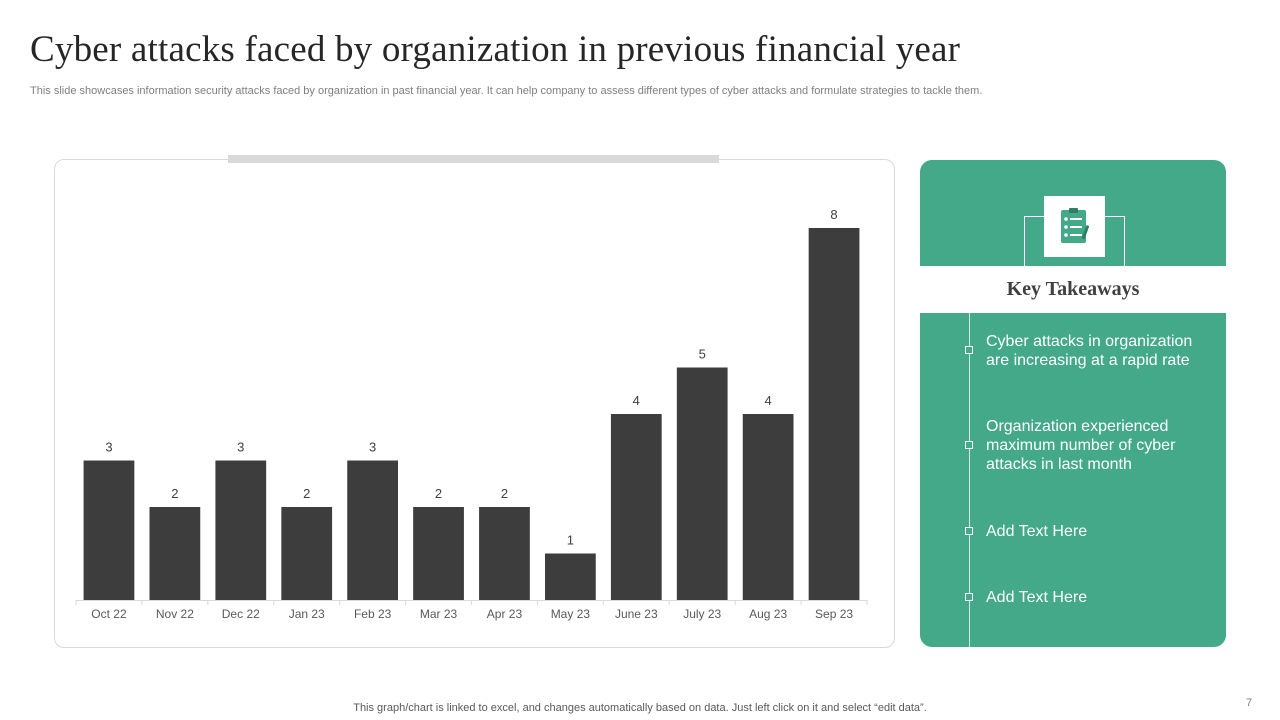 This screenshot has height=720, width=1280. I want to click on x-tick-label: Mar 23, so click(439, 614).